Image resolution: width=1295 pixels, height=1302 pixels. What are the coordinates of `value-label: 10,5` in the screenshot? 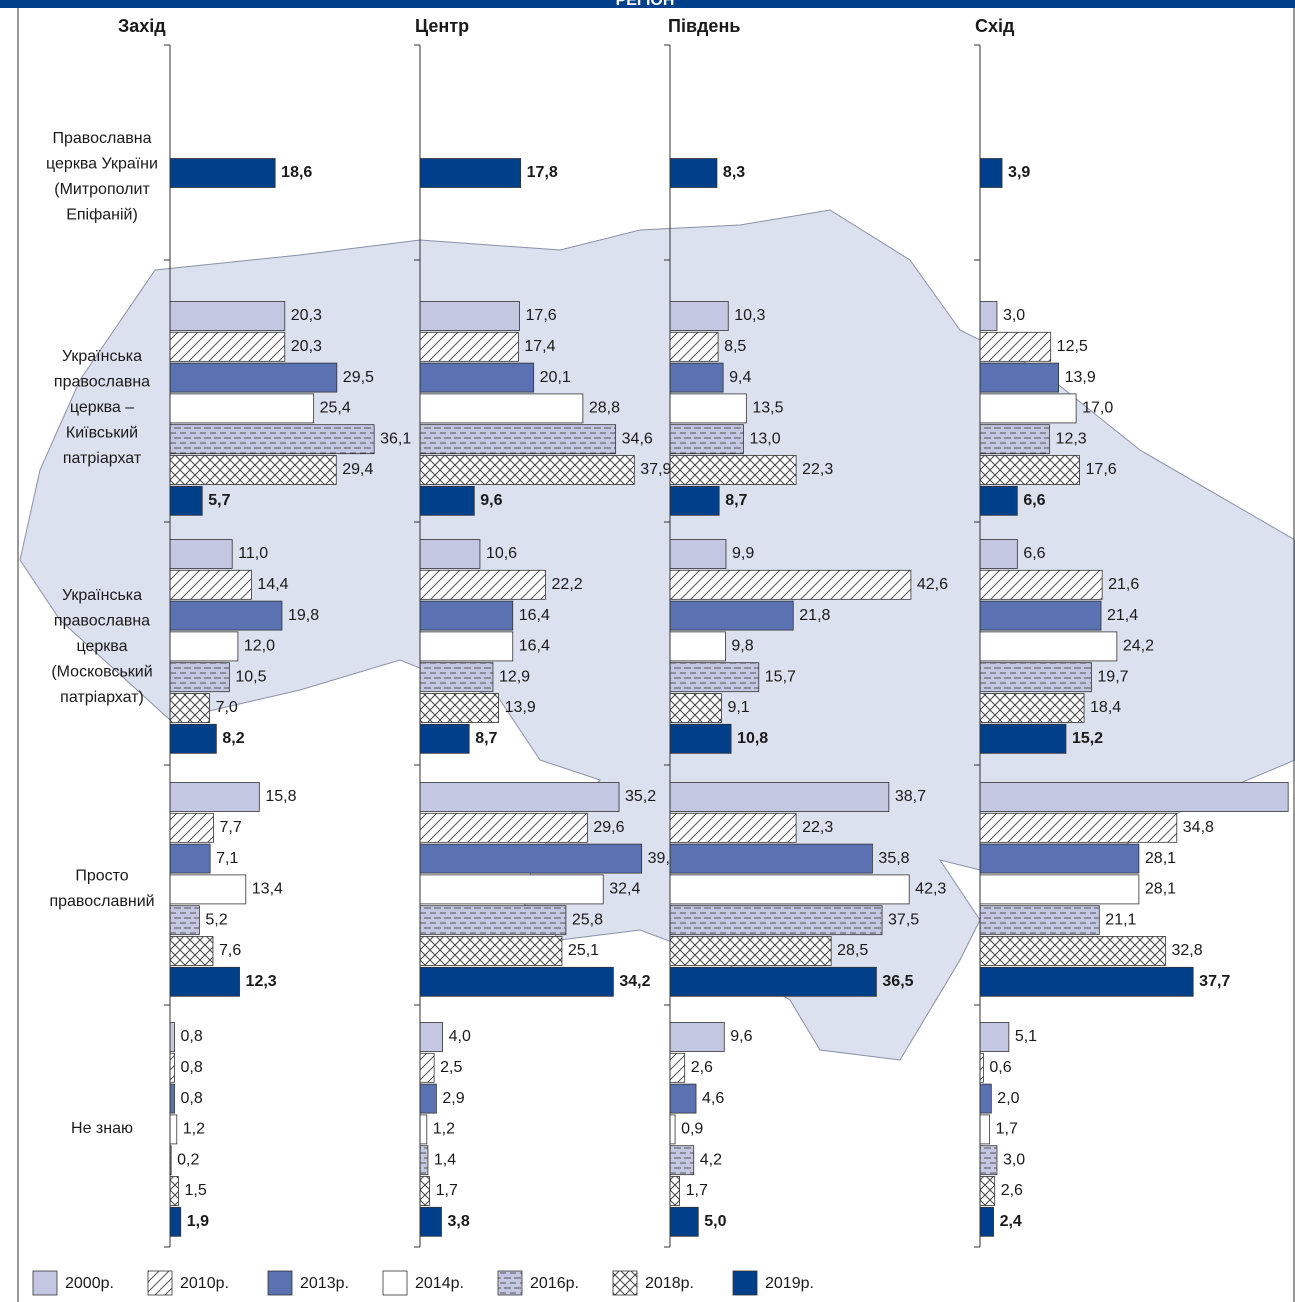 It's located at (250, 676).